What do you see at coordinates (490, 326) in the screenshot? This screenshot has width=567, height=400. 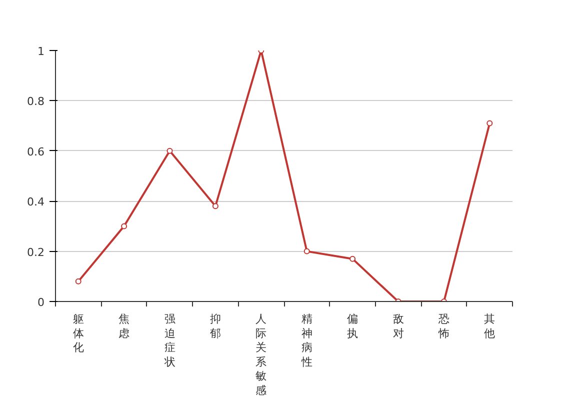 I see `x-tick-label: 其他` at bounding box center [490, 326].